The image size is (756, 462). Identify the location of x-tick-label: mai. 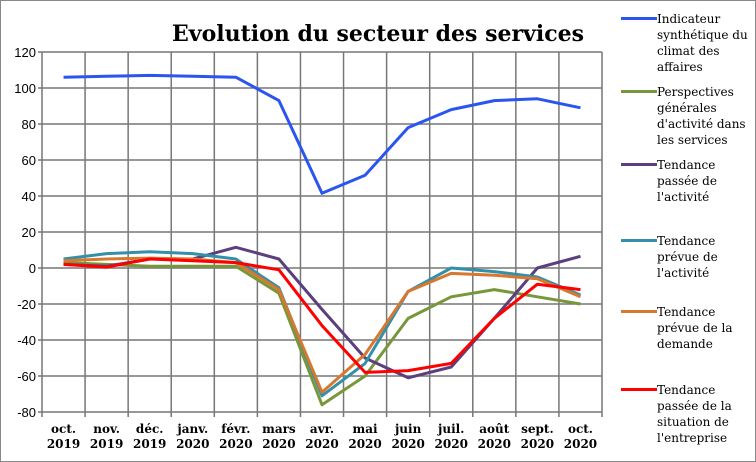
(365, 429).